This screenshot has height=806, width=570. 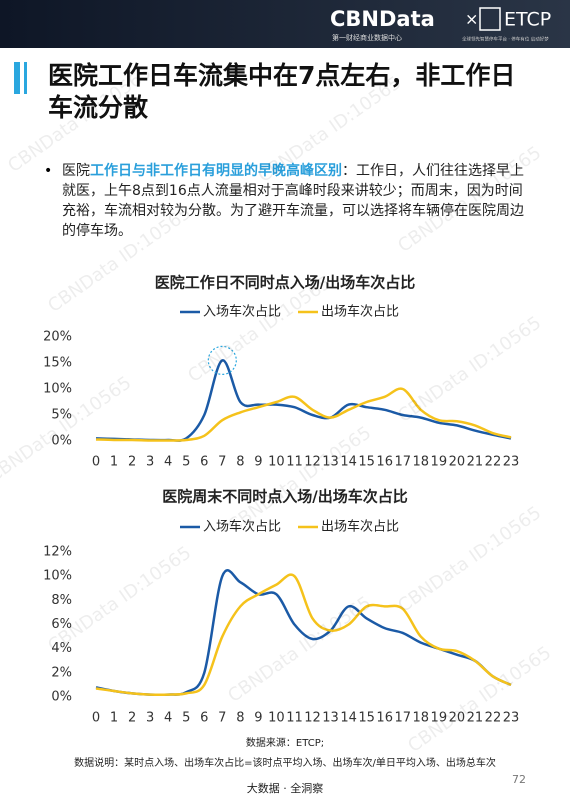 I want to click on partner-icon, so click(x=490, y=19).